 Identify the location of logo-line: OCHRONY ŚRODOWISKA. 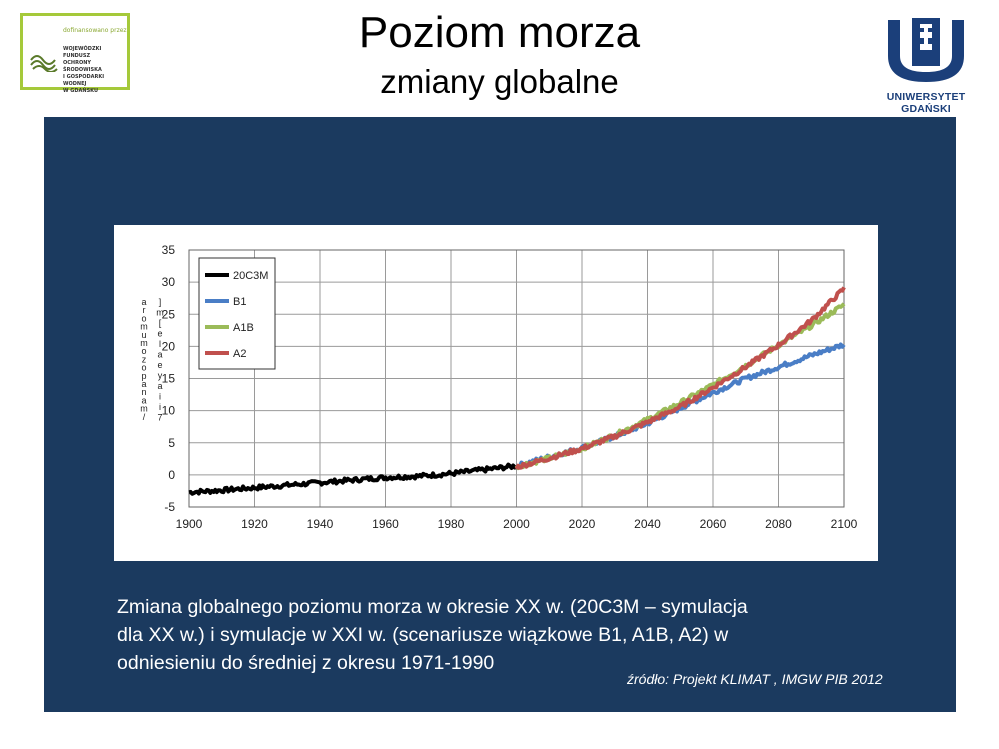
(82, 66).